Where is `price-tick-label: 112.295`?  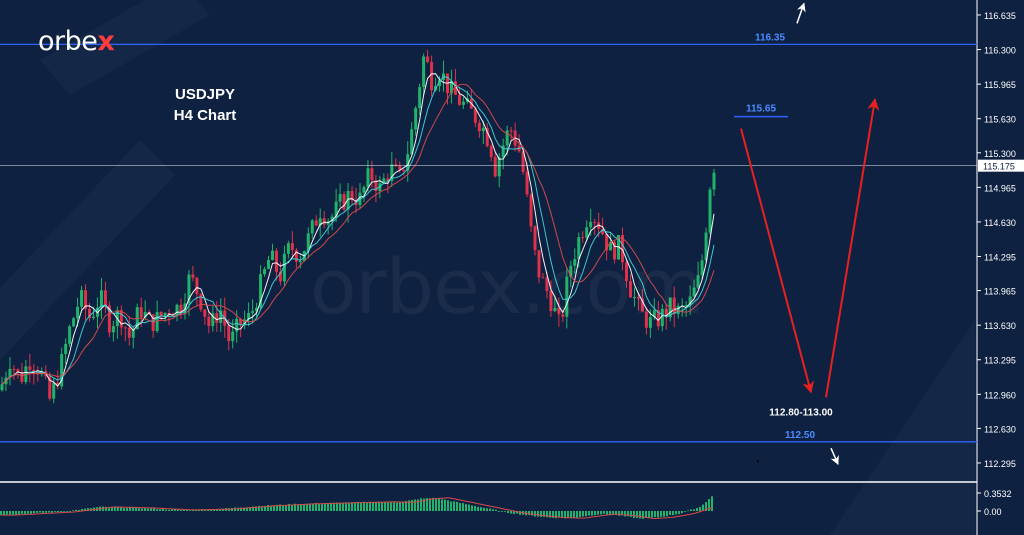
price-tick-label: 112.295 is located at coordinates (1000, 464).